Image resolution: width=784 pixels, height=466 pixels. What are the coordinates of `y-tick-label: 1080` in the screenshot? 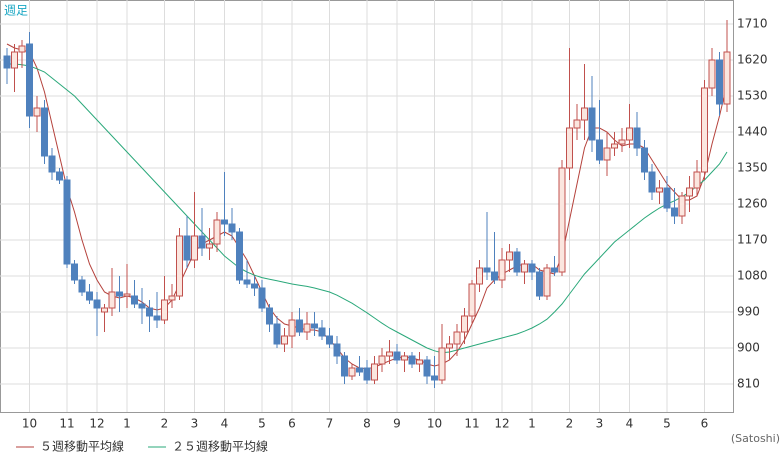 It's located at (752, 276).